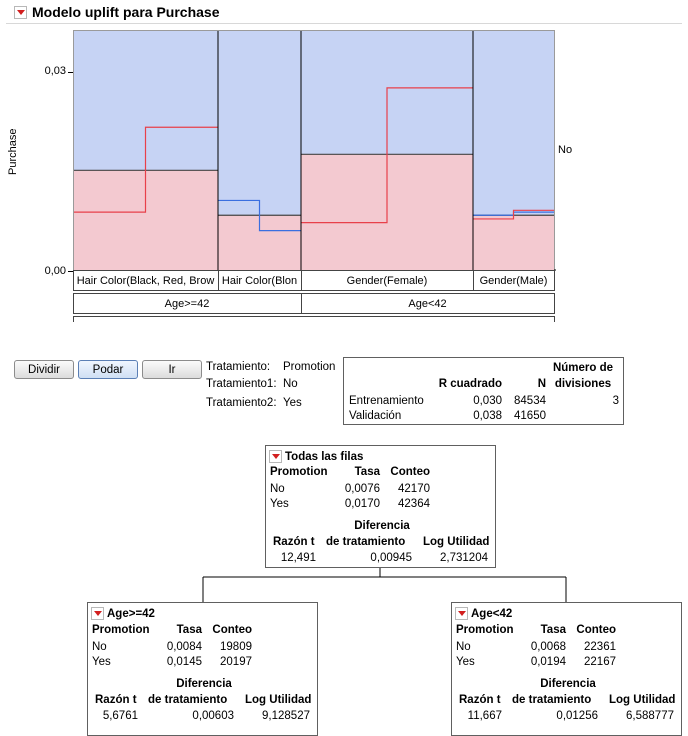  Describe the element at coordinates (615, 401) in the screenshot. I see `splits-value: 3` at that location.